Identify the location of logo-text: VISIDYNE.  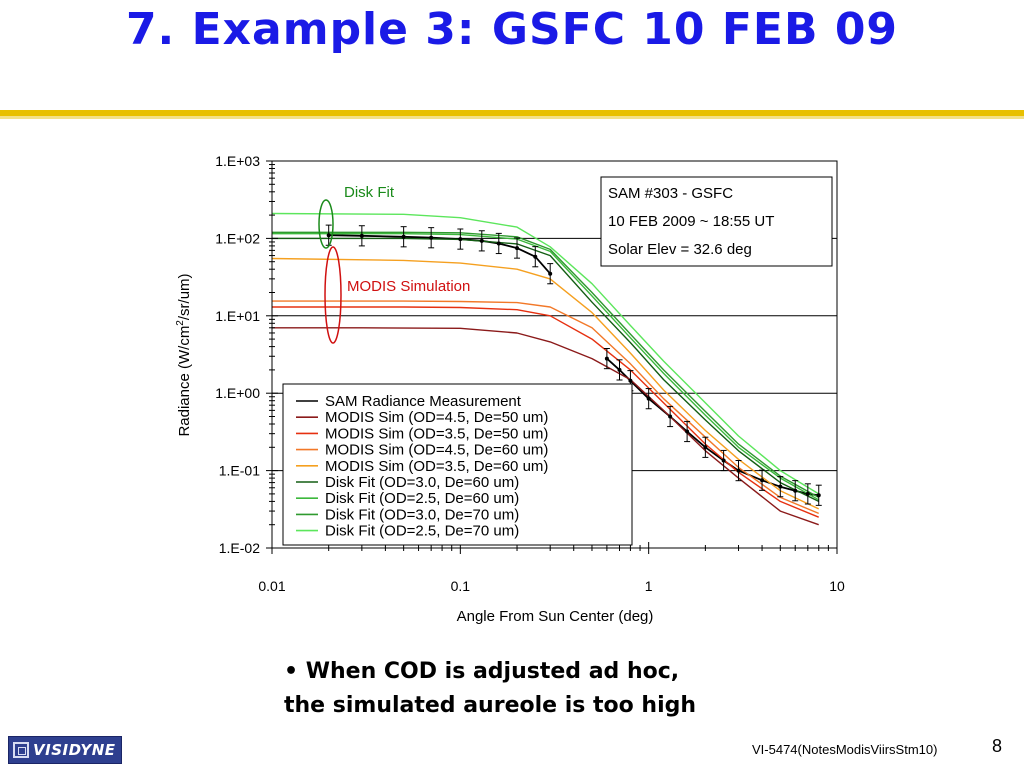
(74, 750).